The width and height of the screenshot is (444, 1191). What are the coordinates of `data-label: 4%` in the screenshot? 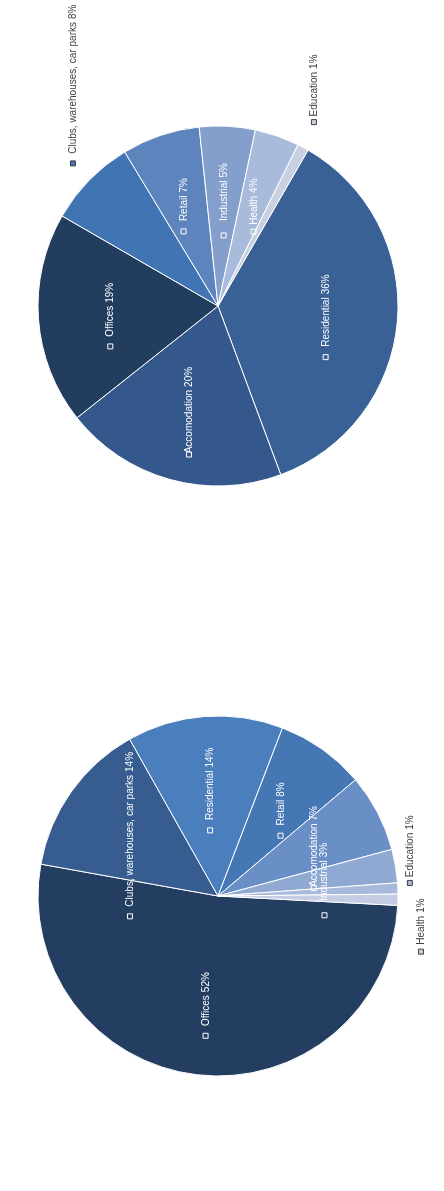 It's located at (253, 185).